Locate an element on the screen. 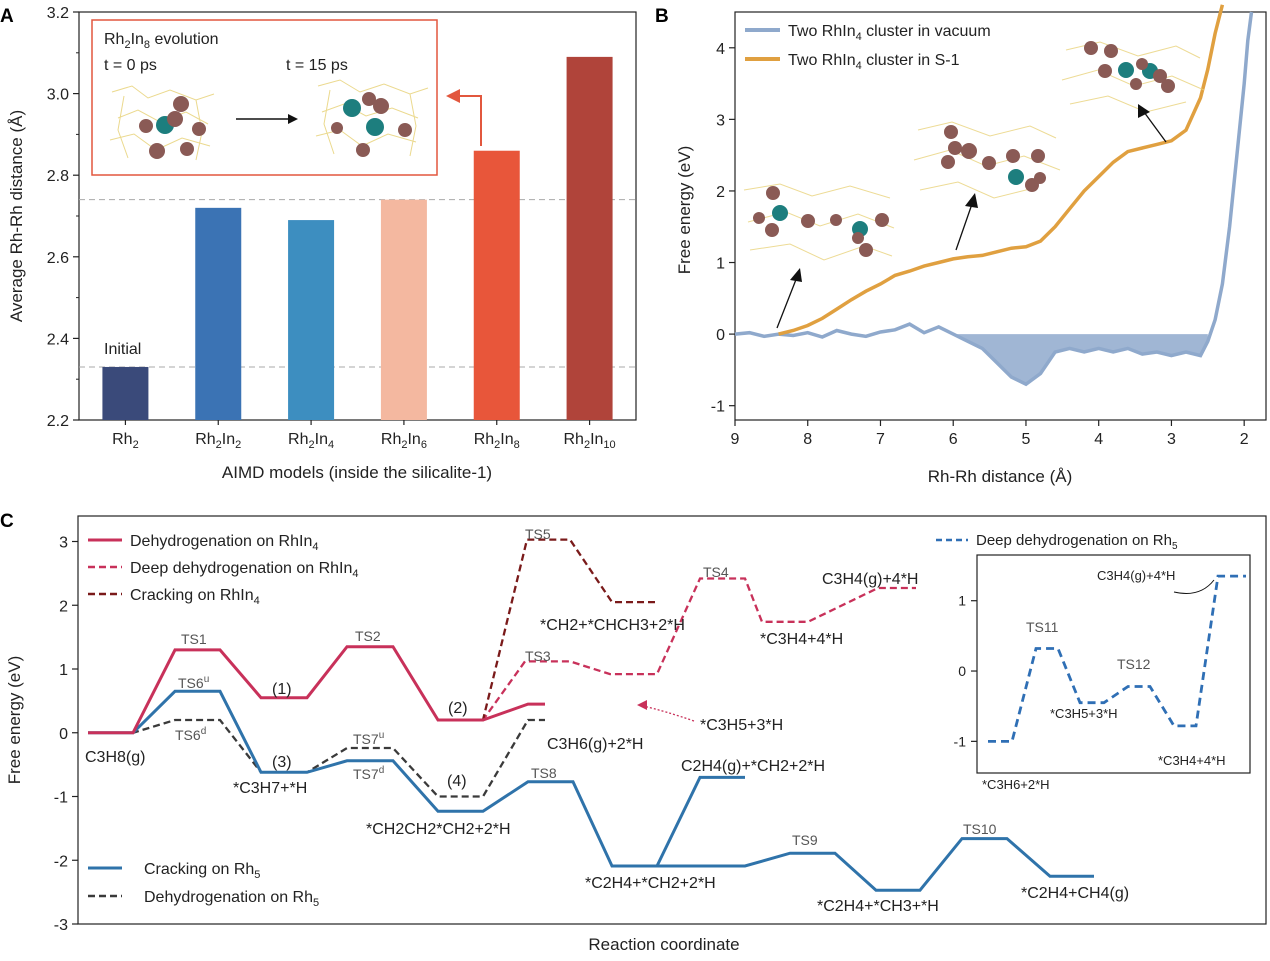 Image resolution: width=1270 pixels, height=961 pixels. species-c3h8g: C3H8(g) is located at coordinates (115, 757).